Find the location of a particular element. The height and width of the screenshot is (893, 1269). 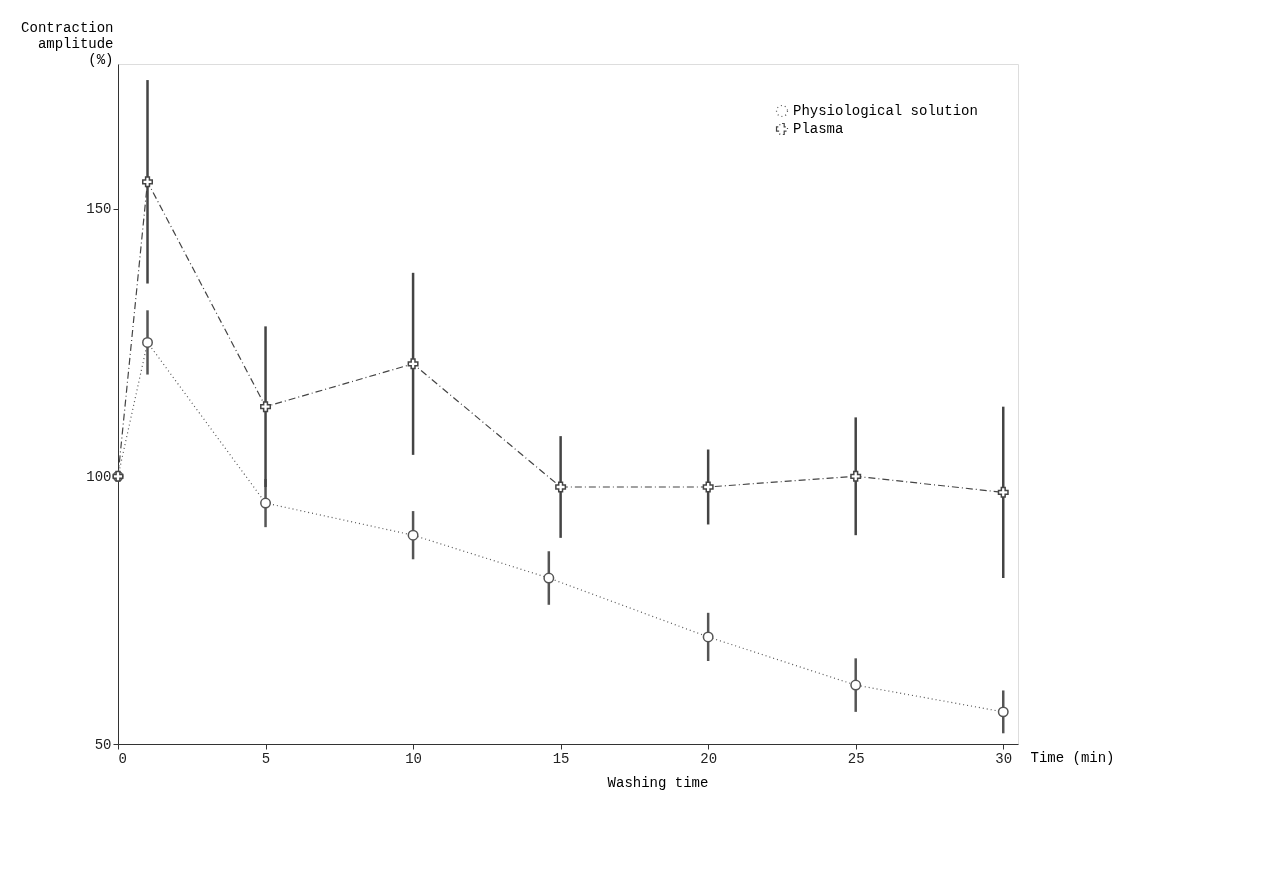

x-axis-title: Time (min) is located at coordinates (1072, 757).